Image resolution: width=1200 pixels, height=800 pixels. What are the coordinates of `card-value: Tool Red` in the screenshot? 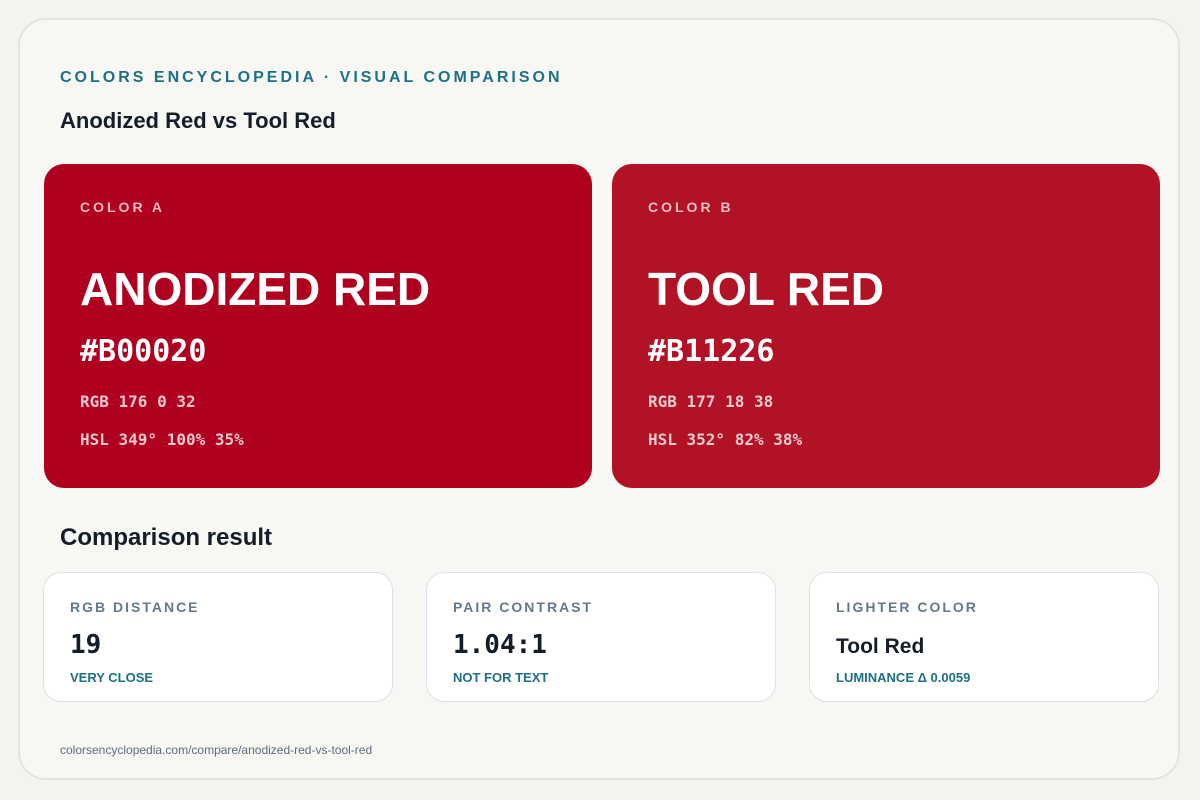 It's located at (880, 646).